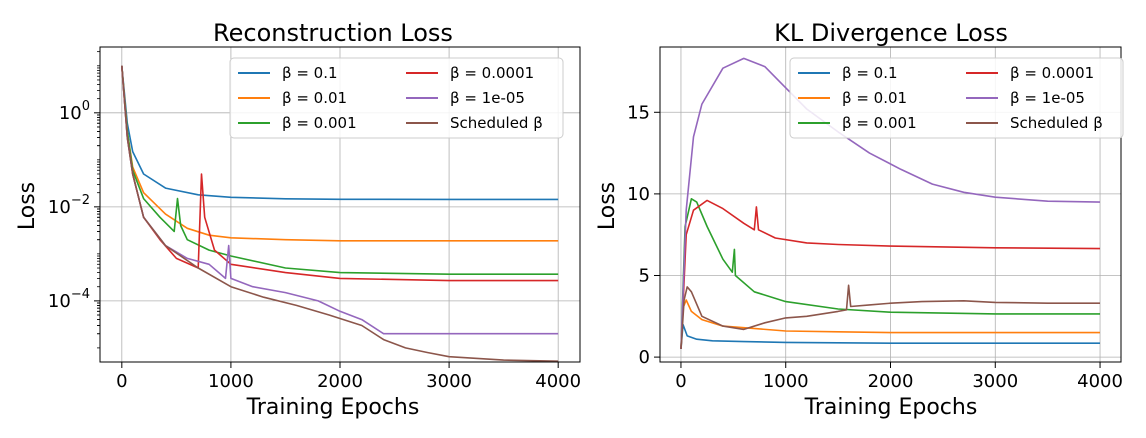 The height and width of the screenshot is (438, 1146). Describe the element at coordinates (643, 235) in the screenshot. I see `y-ticks: 0 5 10 15` at that location.